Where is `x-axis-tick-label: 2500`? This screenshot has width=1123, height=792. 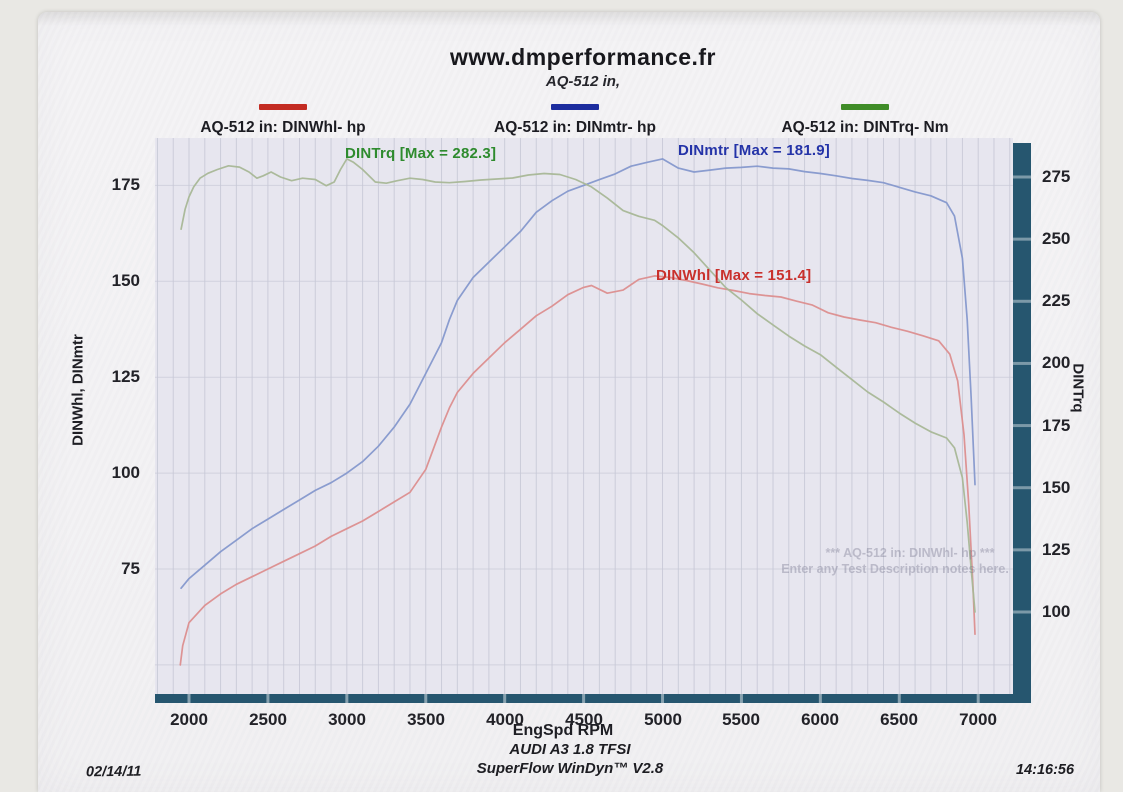
x-axis-tick-label: 2500 is located at coordinates (268, 719).